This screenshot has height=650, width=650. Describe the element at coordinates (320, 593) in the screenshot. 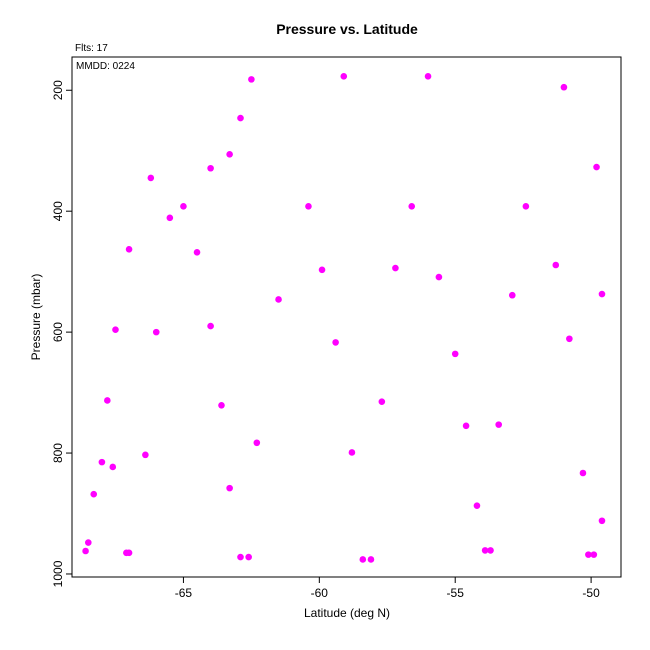

I see `x-tick-label: -60` at that location.